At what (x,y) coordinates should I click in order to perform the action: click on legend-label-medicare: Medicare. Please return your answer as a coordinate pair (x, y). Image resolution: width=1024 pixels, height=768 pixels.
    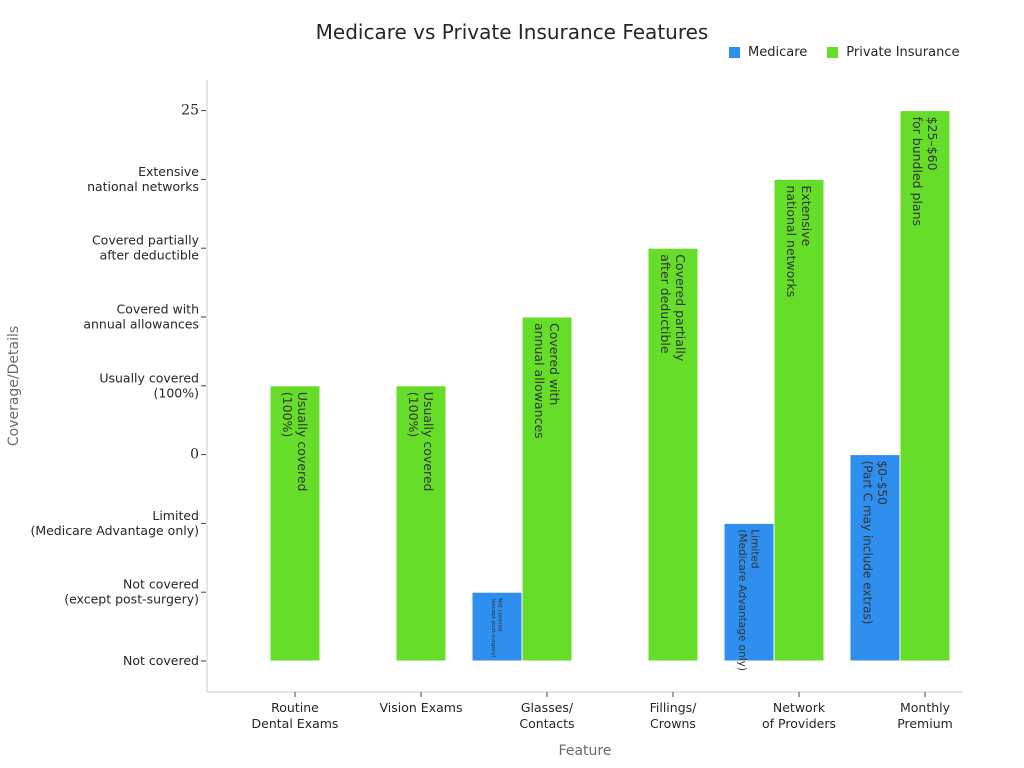
    Looking at the image, I should click on (778, 52).